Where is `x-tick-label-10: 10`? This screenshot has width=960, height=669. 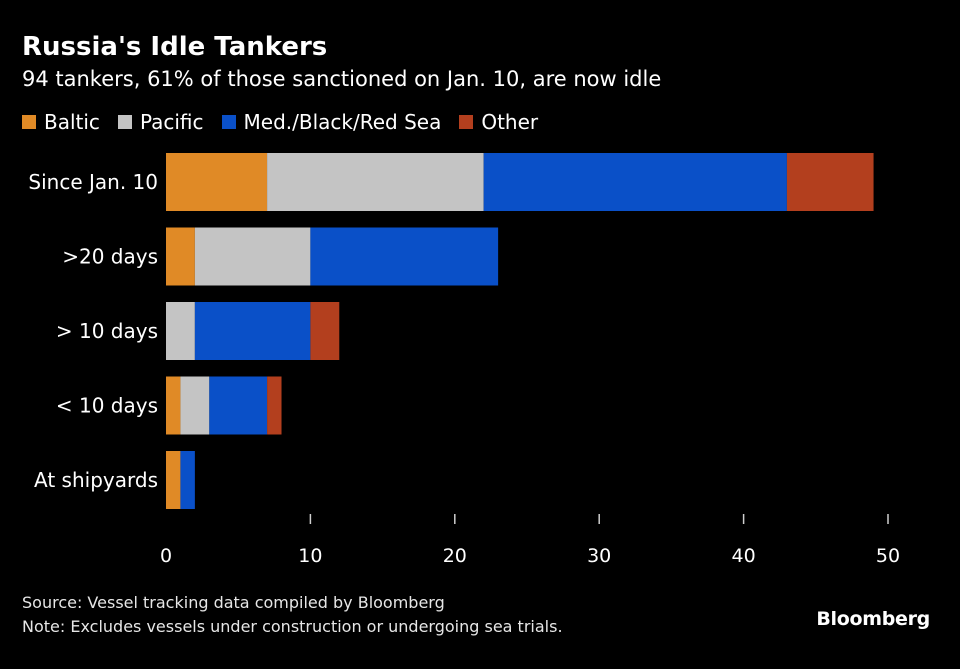
x-tick-label-10: 10 is located at coordinates (310, 556).